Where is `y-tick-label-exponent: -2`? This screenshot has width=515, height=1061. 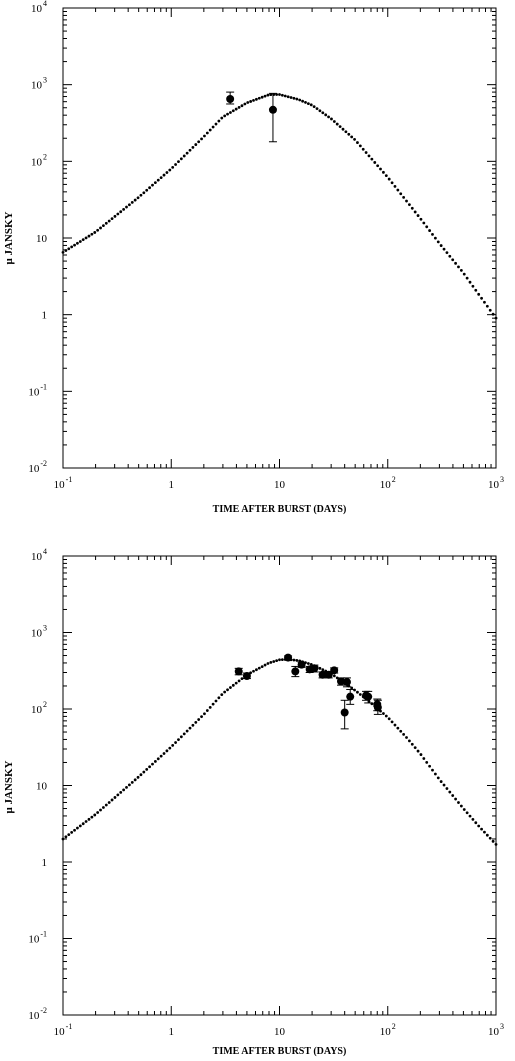
y-tick-label-exponent: -2 is located at coordinates (43, 1010).